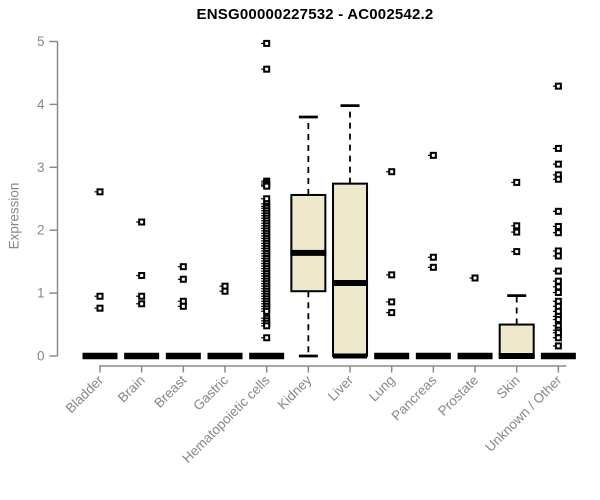 This screenshot has height=500, width=600. What do you see at coordinates (41, 230) in the screenshot?
I see `y-tick-label: 2` at bounding box center [41, 230].